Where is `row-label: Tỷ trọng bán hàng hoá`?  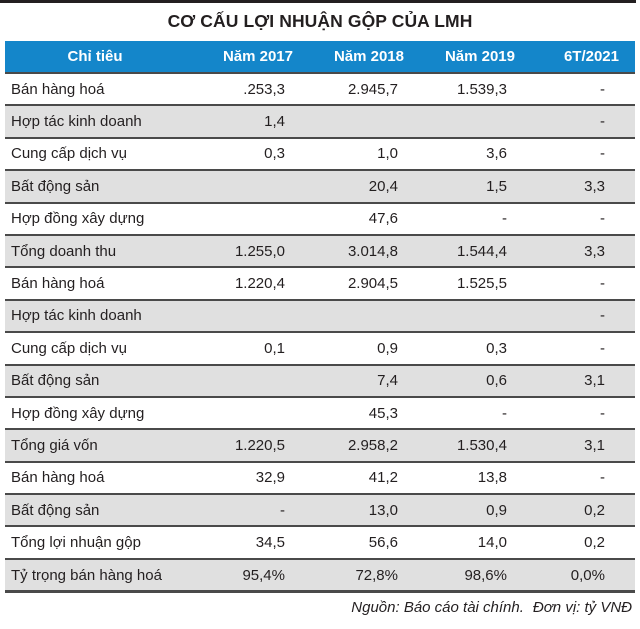
row-label: Tỷ trọng bán hàng hoá is located at coordinates (86, 575).